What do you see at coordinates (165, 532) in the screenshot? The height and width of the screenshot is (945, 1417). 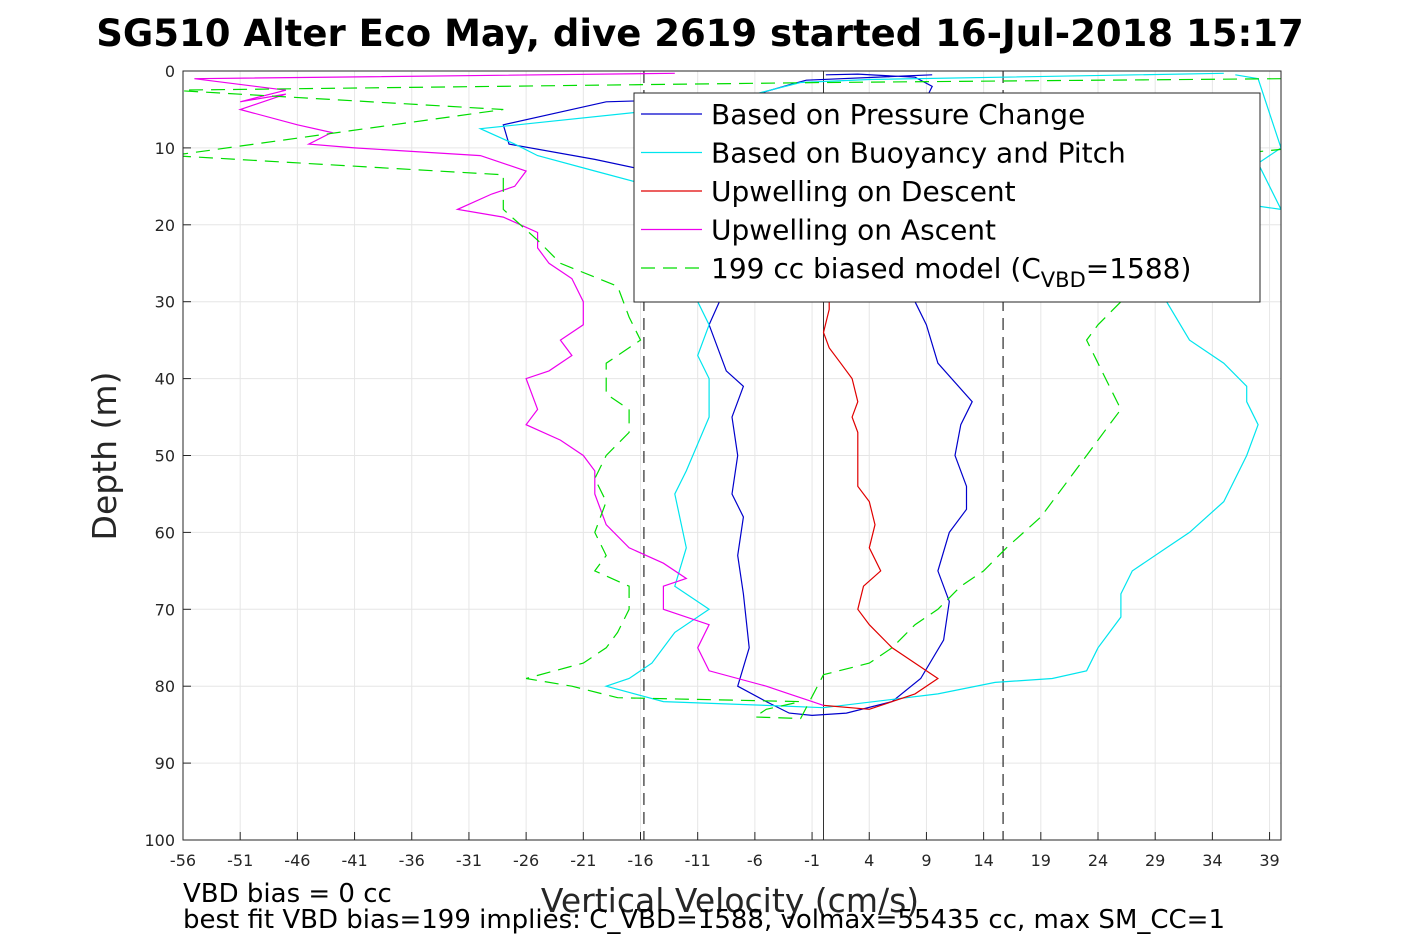 I see `y-tick-label: 60` at bounding box center [165, 532].